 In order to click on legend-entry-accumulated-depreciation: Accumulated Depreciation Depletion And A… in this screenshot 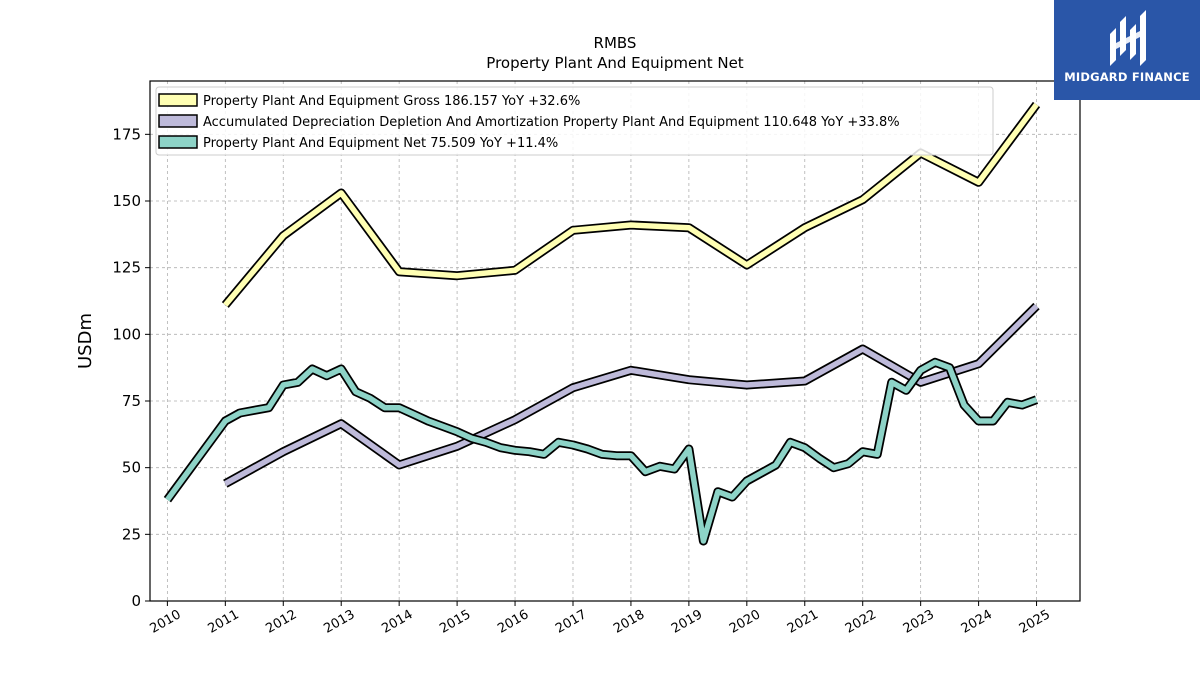, I will do `click(551, 122)`.